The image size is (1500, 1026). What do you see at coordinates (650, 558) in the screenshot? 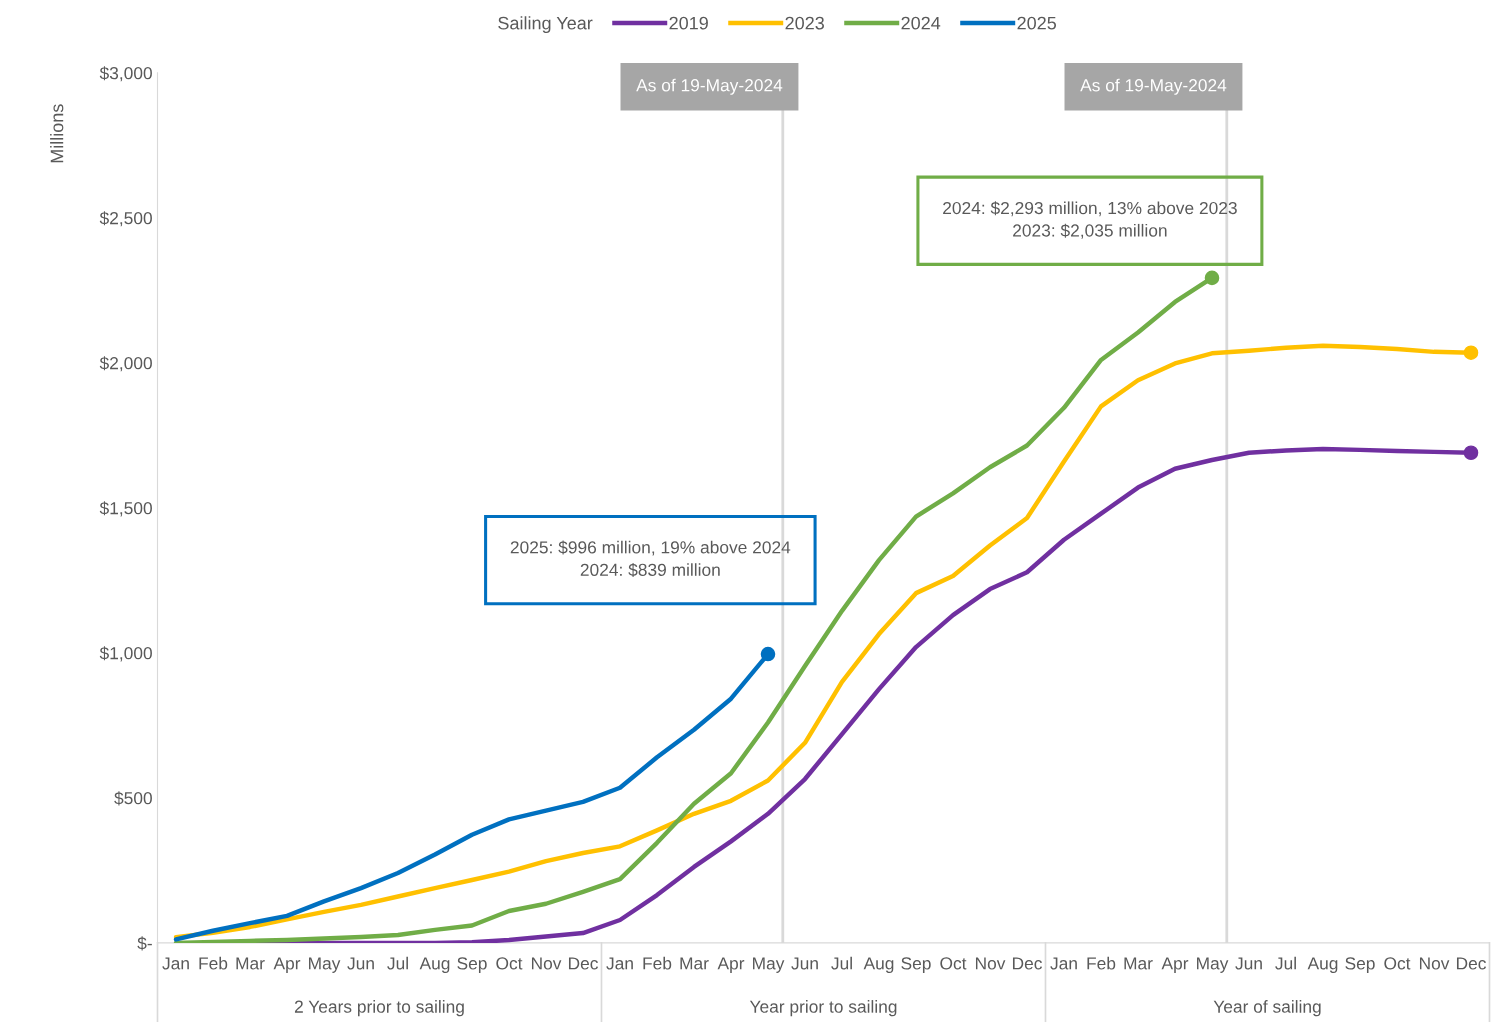
I see `annotation: 2025: $996 million, 19% above 2024 2024: $839 million` at bounding box center [650, 558].